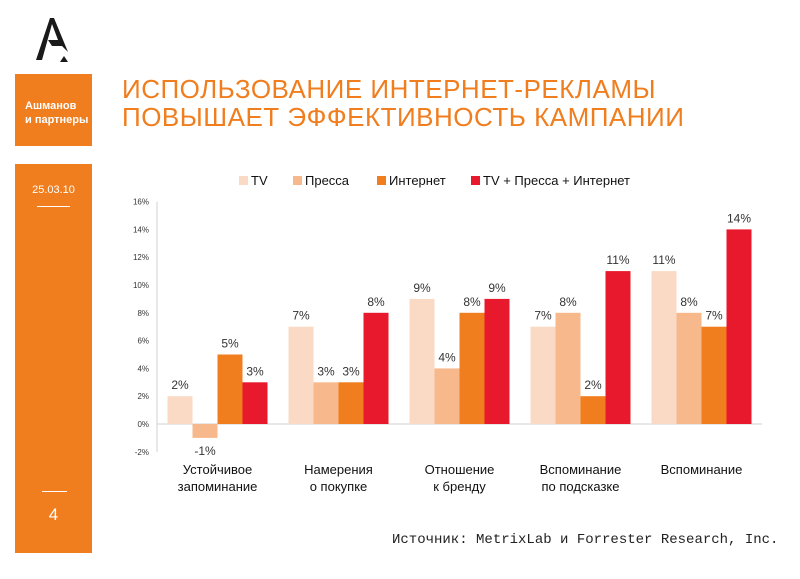  Describe the element at coordinates (143, 368) in the screenshot. I see `y-tick-label: 4%` at that location.